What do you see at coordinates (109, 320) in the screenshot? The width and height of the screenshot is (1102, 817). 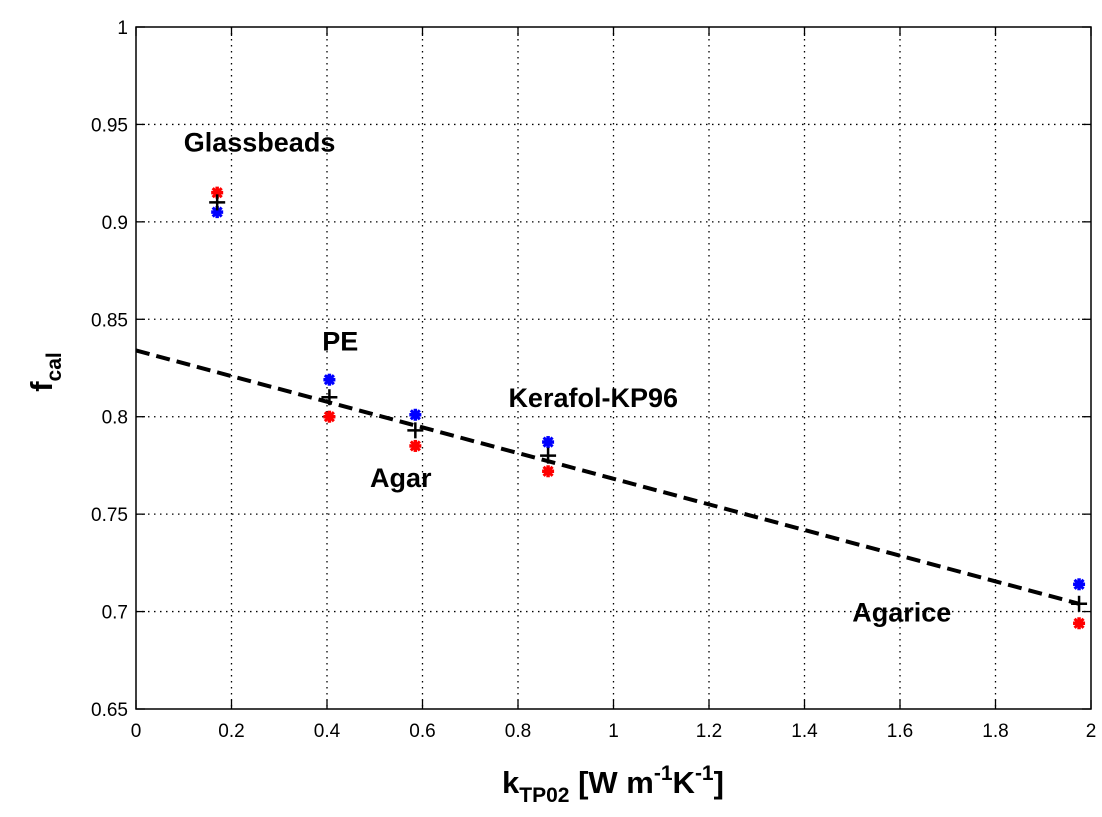 I see `y-tick-label: 0.85` at bounding box center [109, 320].